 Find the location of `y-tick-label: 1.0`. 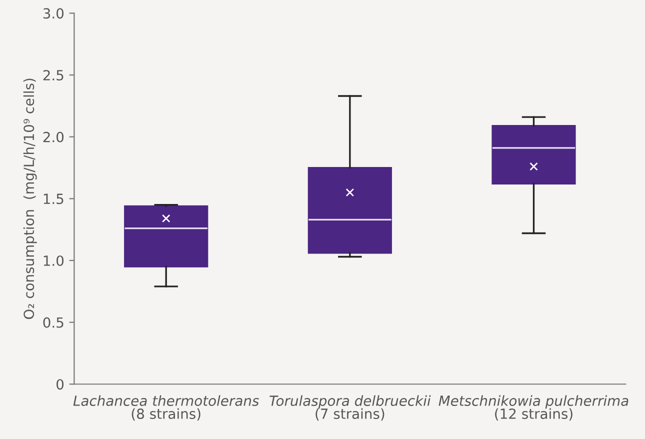

y-tick-label: 1.0 is located at coordinates (54, 260).